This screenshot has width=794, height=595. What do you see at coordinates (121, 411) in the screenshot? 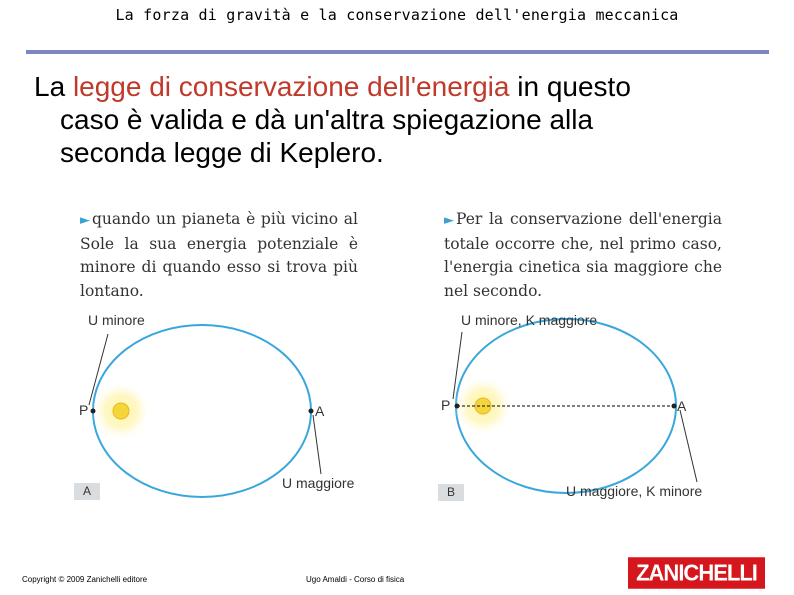
I see `figure-a-sun` at bounding box center [121, 411].